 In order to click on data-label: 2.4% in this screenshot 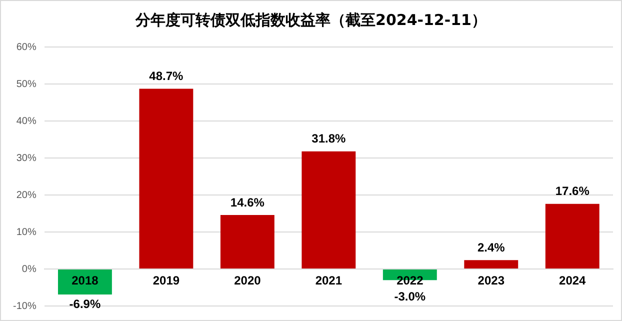, I will do `click(491, 247)`.